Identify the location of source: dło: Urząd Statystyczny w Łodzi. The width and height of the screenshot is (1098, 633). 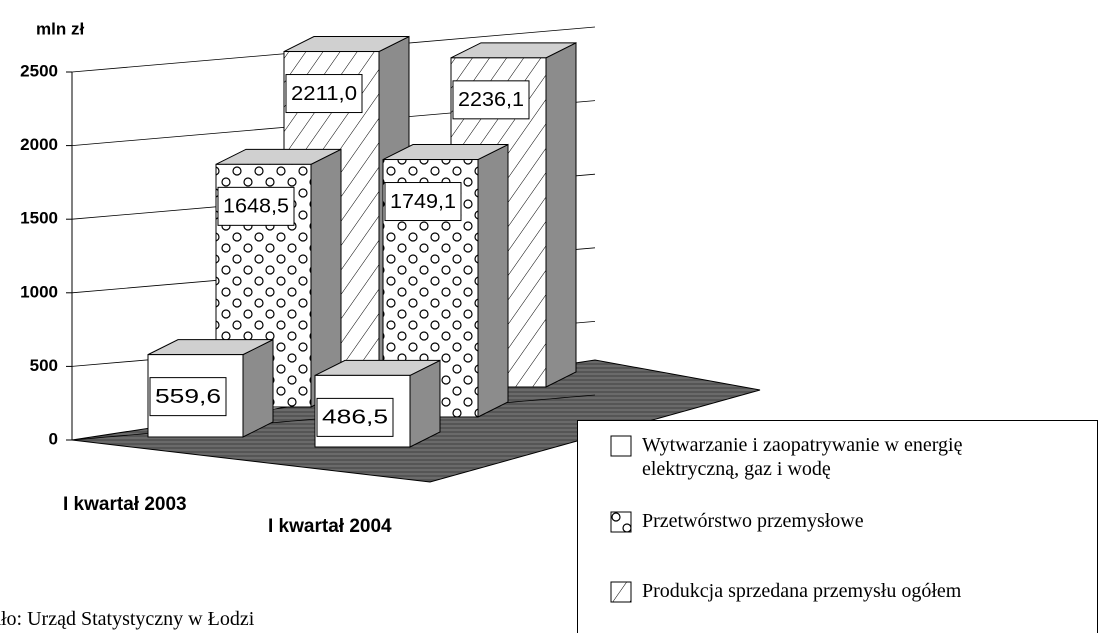
(127, 619).